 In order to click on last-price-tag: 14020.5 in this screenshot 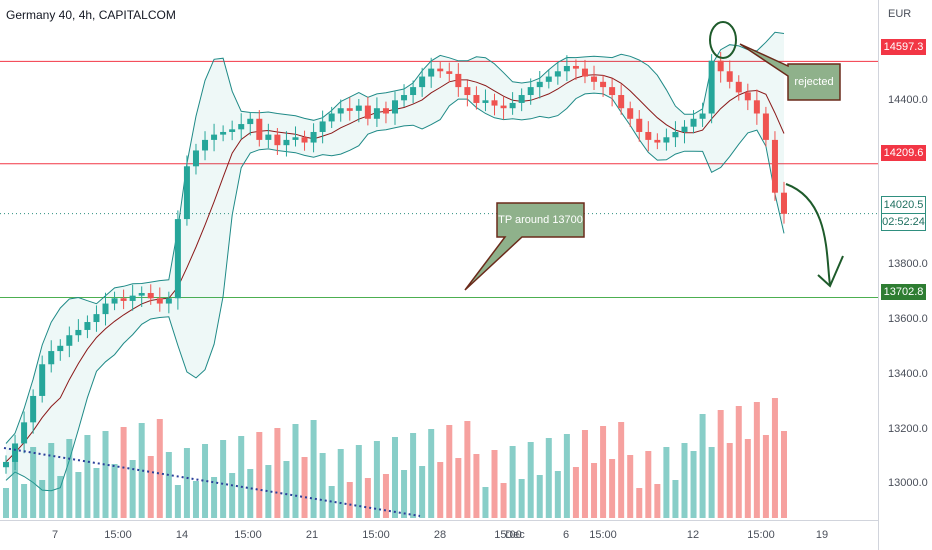, I will do `click(903, 205)`.